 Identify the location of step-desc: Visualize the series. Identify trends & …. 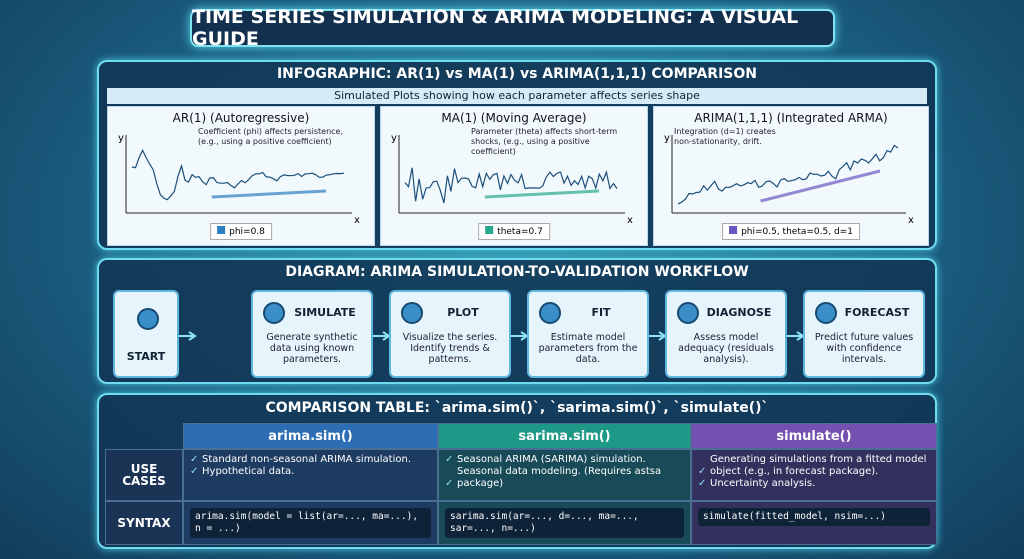
(450, 348).